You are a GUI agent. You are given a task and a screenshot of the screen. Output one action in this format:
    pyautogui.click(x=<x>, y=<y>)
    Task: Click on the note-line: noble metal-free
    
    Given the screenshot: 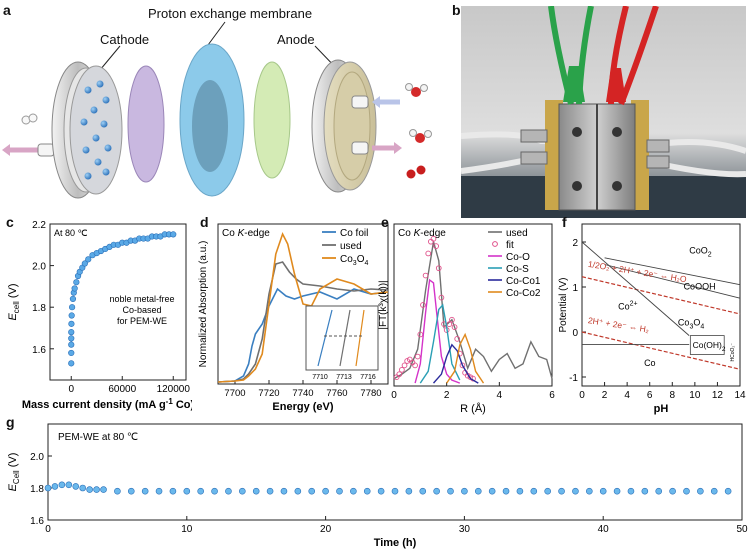 What is the action you would take?
    pyautogui.click(x=141, y=299)
    